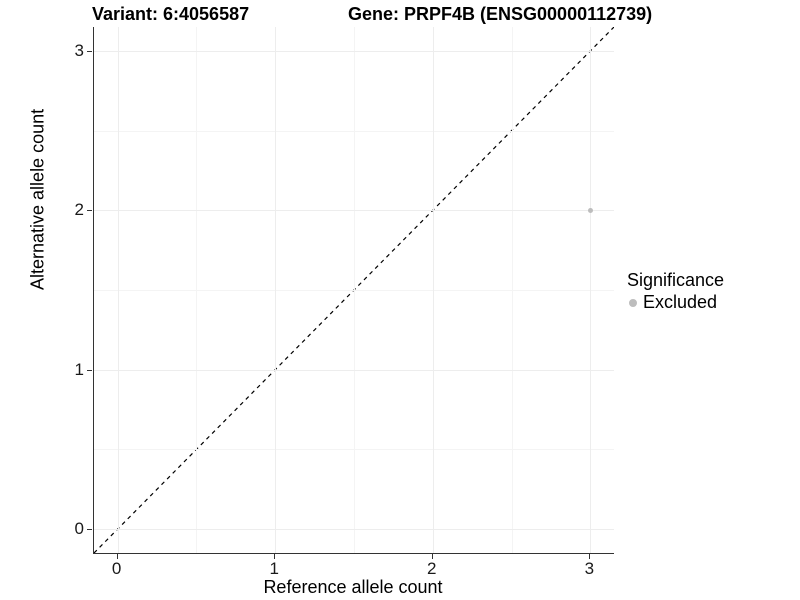  What do you see at coordinates (633, 302) in the screenshot?
I see `legend-key-dot-icon` at bounding box center [633, 302].